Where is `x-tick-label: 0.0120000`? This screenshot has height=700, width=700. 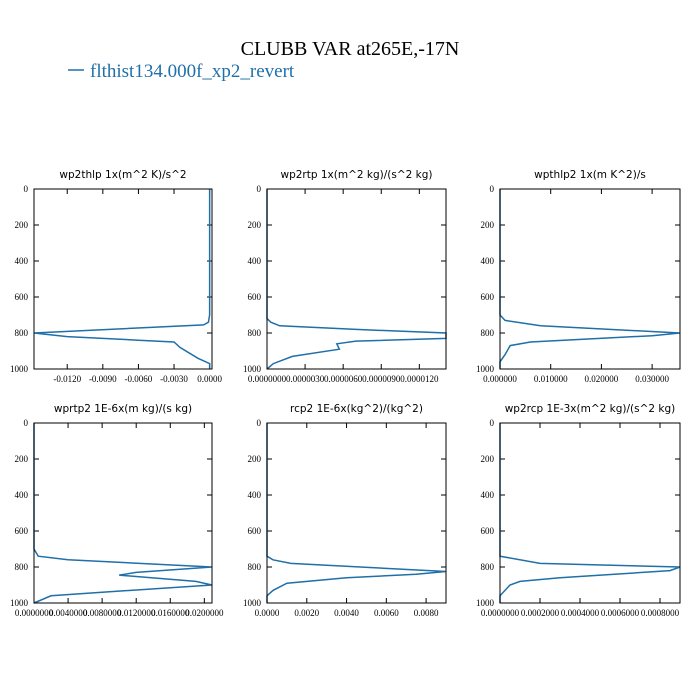 x-tick-label: 0.0120000 is located at coordinates (136, 613).